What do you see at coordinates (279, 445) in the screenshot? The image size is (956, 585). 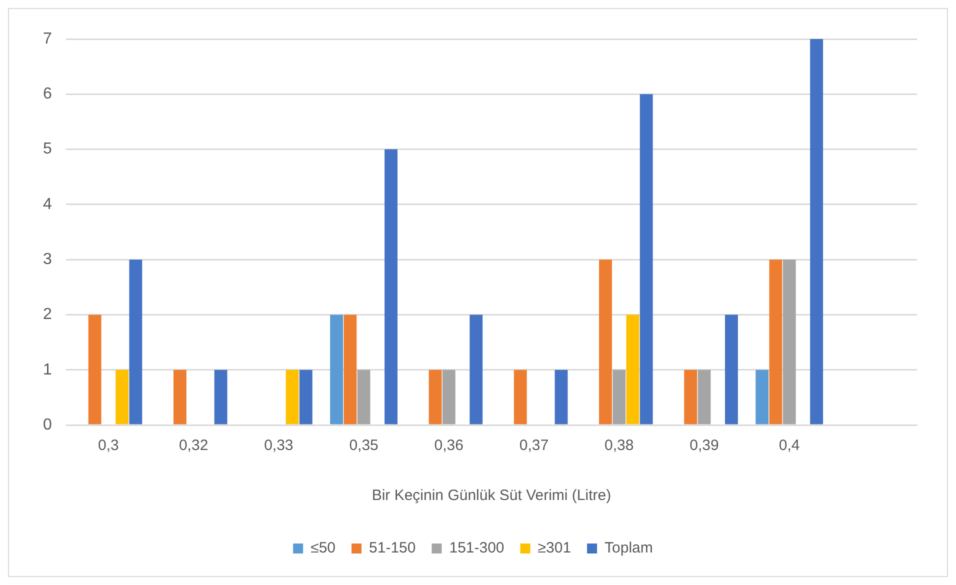 I see `x-tick-label: 0,33` at bounding box center [279, 445].